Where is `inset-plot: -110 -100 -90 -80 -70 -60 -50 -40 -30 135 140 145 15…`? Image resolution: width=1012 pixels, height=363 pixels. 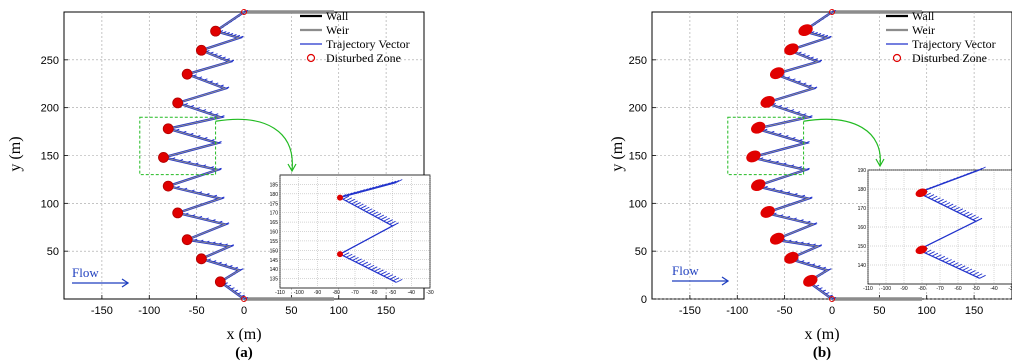
inset-plot: -110 -100 -90 -80 -70 -60 -50 -40 -30 135 140 145 15… is located at coordinates (352, 235).